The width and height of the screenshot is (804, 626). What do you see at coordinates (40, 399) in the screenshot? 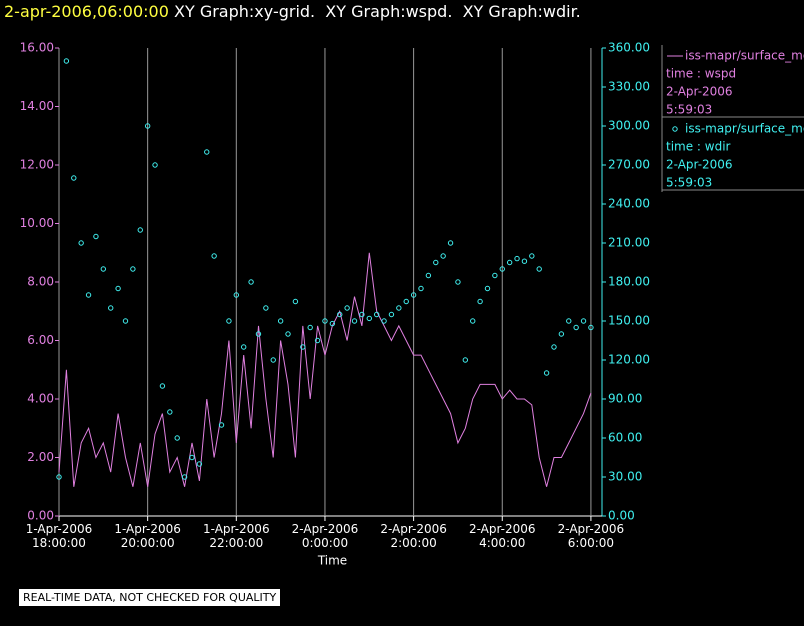
I see `y-tick-label: 4.00` at bounding box center [40, 399].